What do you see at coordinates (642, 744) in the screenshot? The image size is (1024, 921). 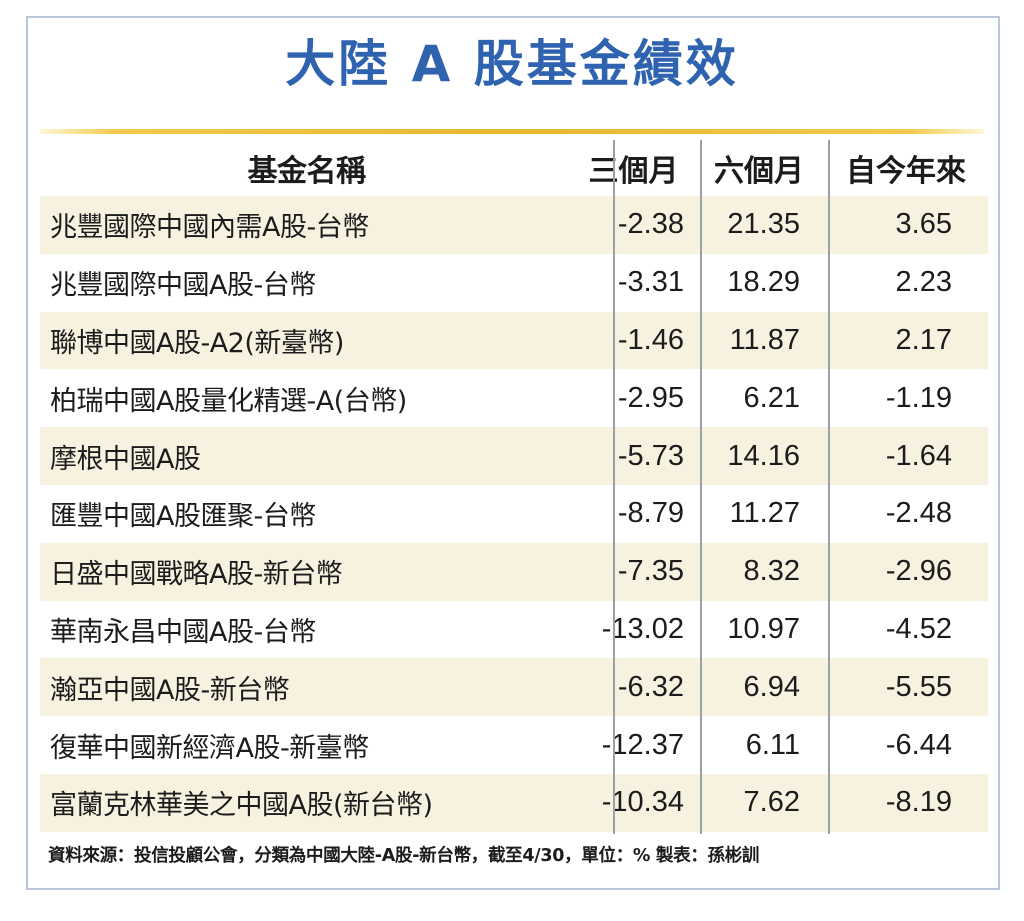 I see `three-month-value: -12.37` at bounding box center [642, 744].